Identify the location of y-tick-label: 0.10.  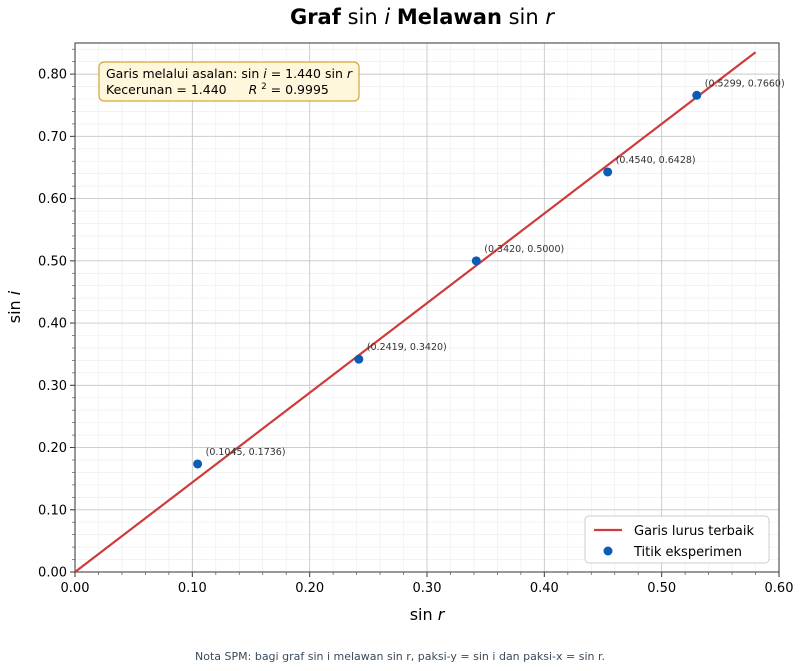
(52, 510).